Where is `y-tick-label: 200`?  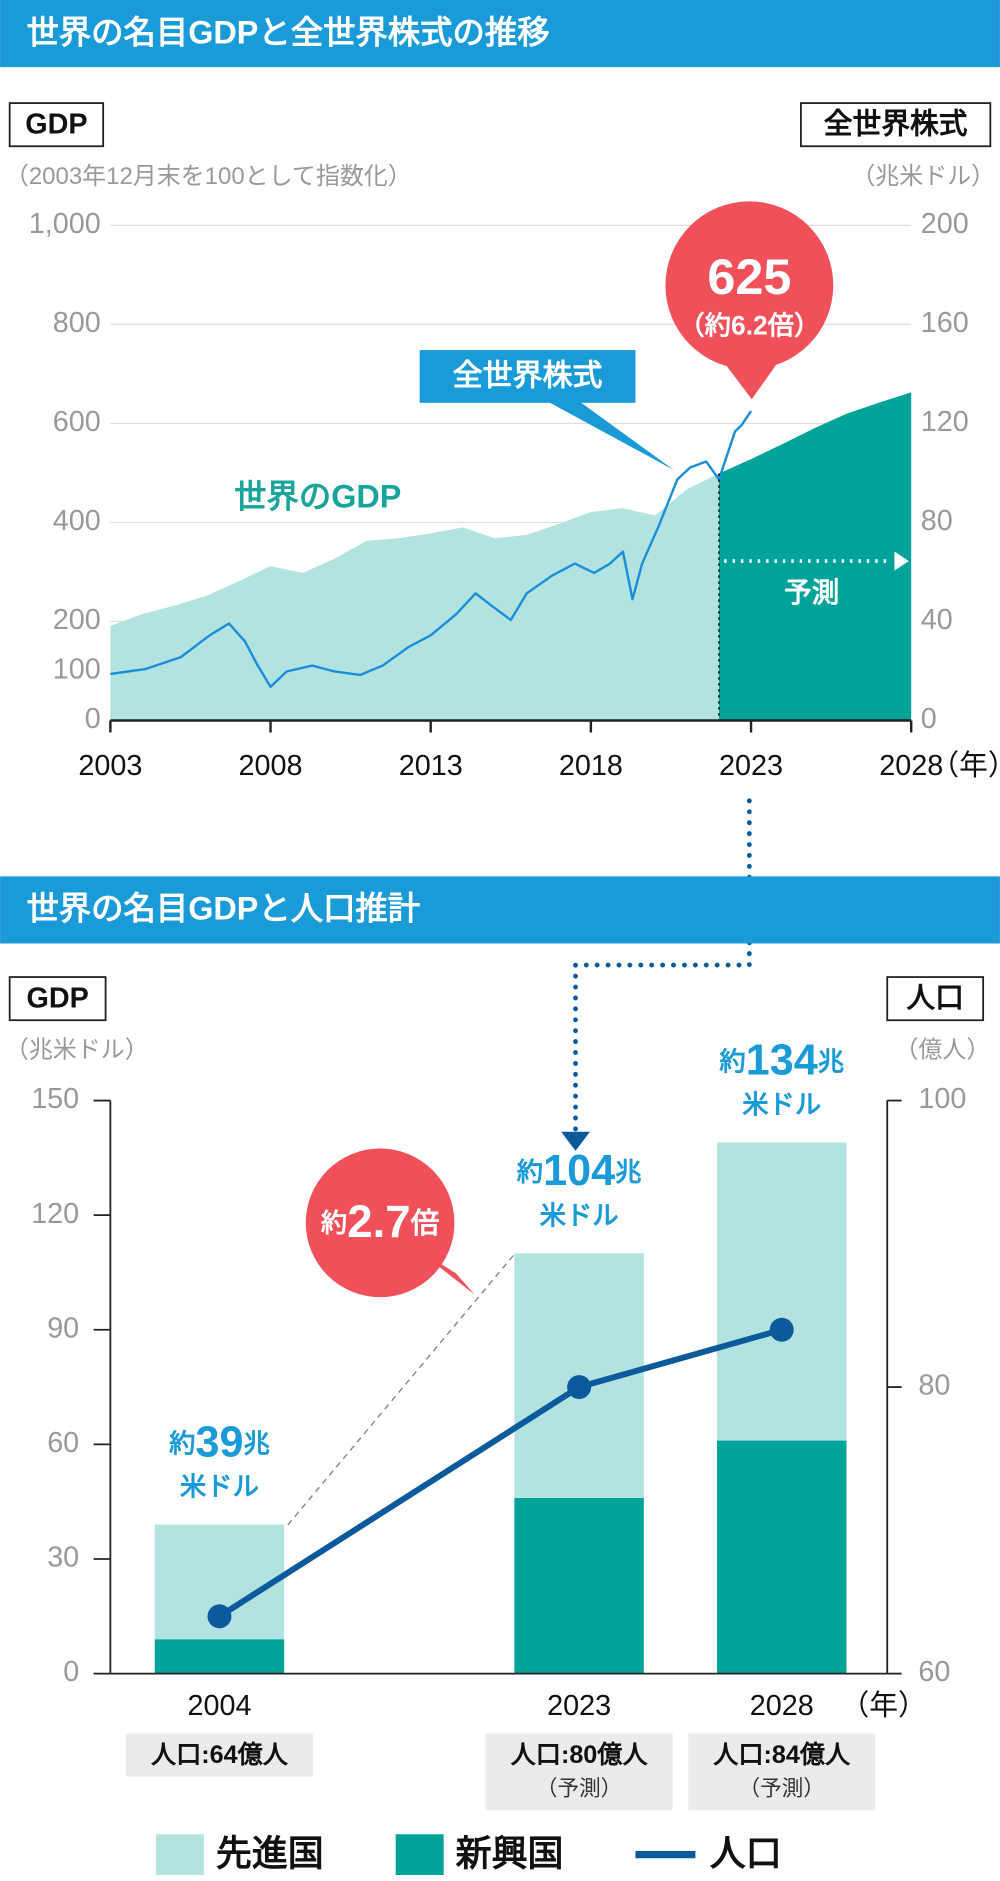 y-tick-label: 200 is located at coordinates (77, 620).